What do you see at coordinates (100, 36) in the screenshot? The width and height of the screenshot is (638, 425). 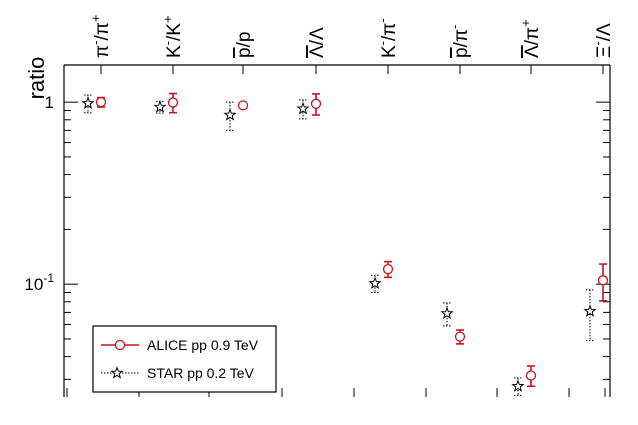 I see `category-label: π-/π+` at bounding box center [100, 36].